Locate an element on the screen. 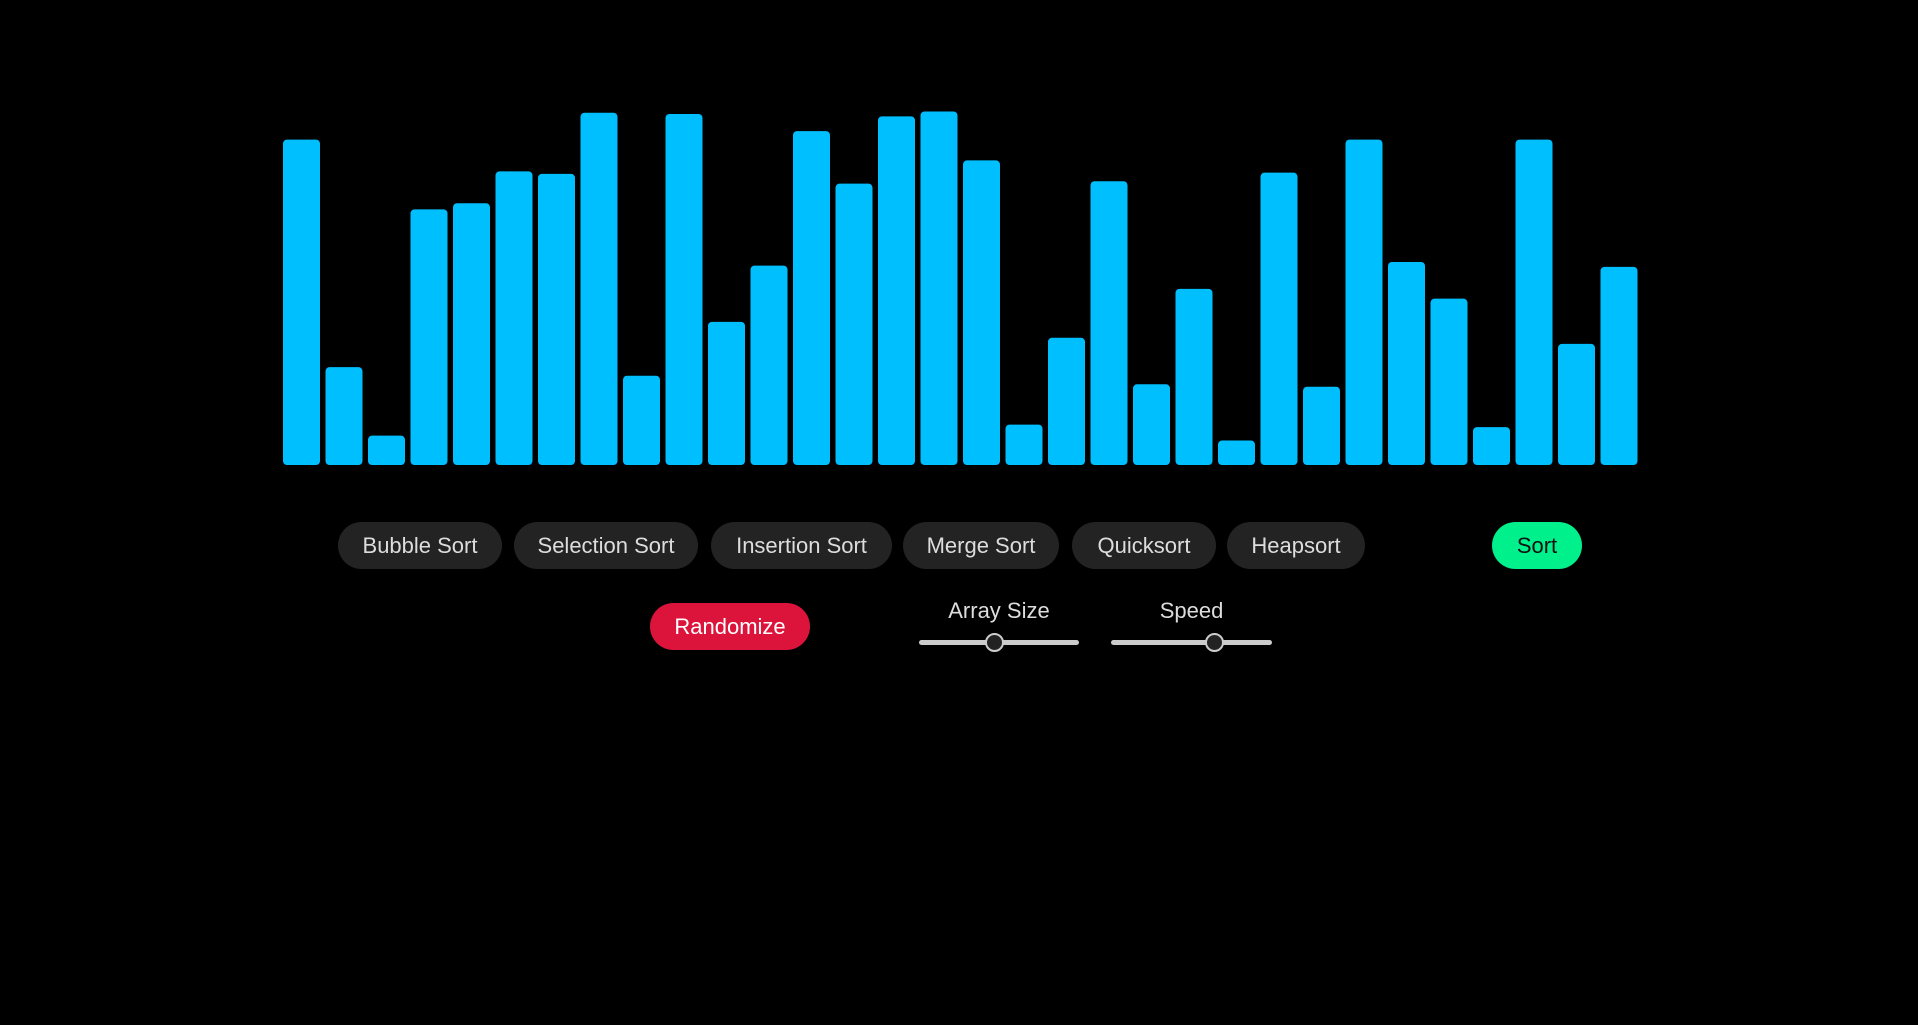  algorithm-button: Selection Sort is located at coordinates (606, 545).